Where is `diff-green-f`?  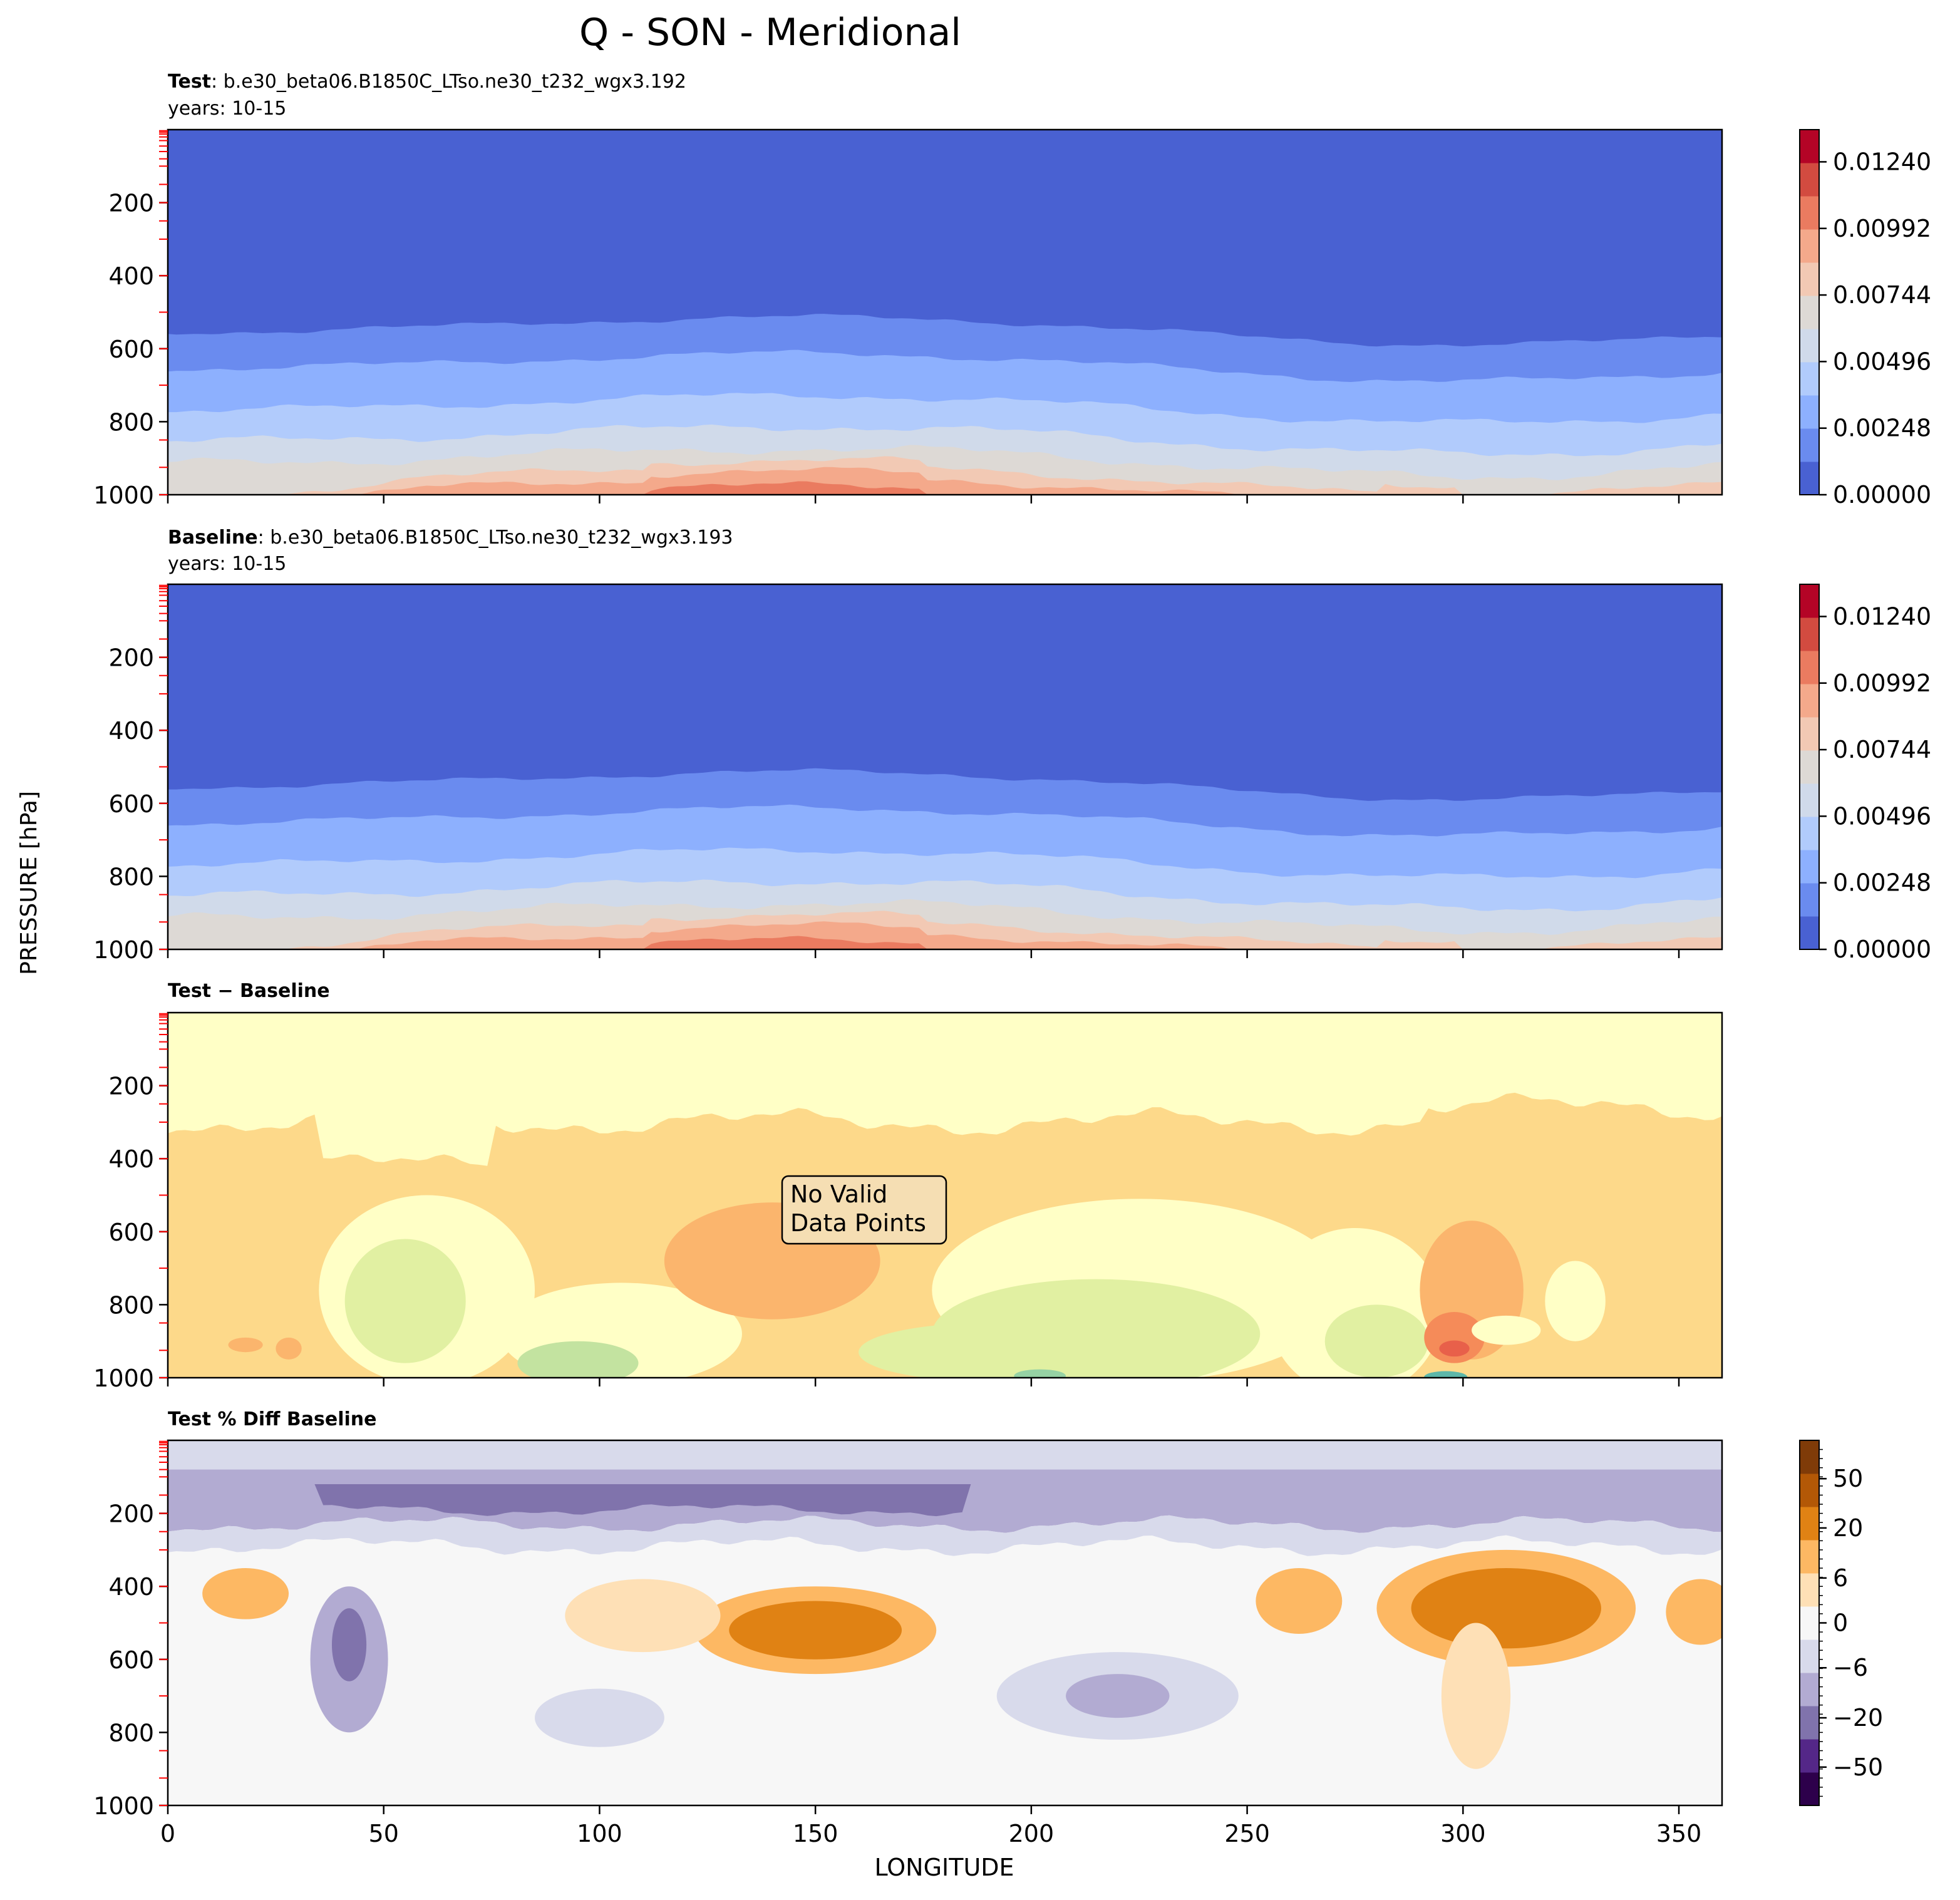
diff-green-f is located at coordinates (1040, 1373).